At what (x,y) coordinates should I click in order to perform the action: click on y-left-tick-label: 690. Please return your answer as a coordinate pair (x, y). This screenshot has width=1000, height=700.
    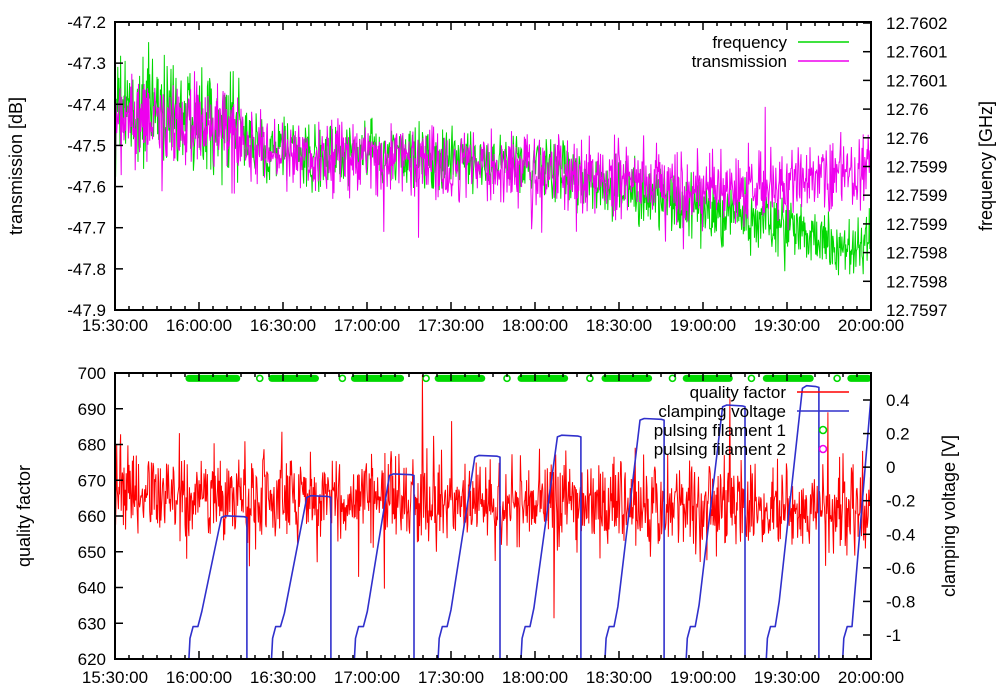
    Looking at the image, I should click on (92, 409).